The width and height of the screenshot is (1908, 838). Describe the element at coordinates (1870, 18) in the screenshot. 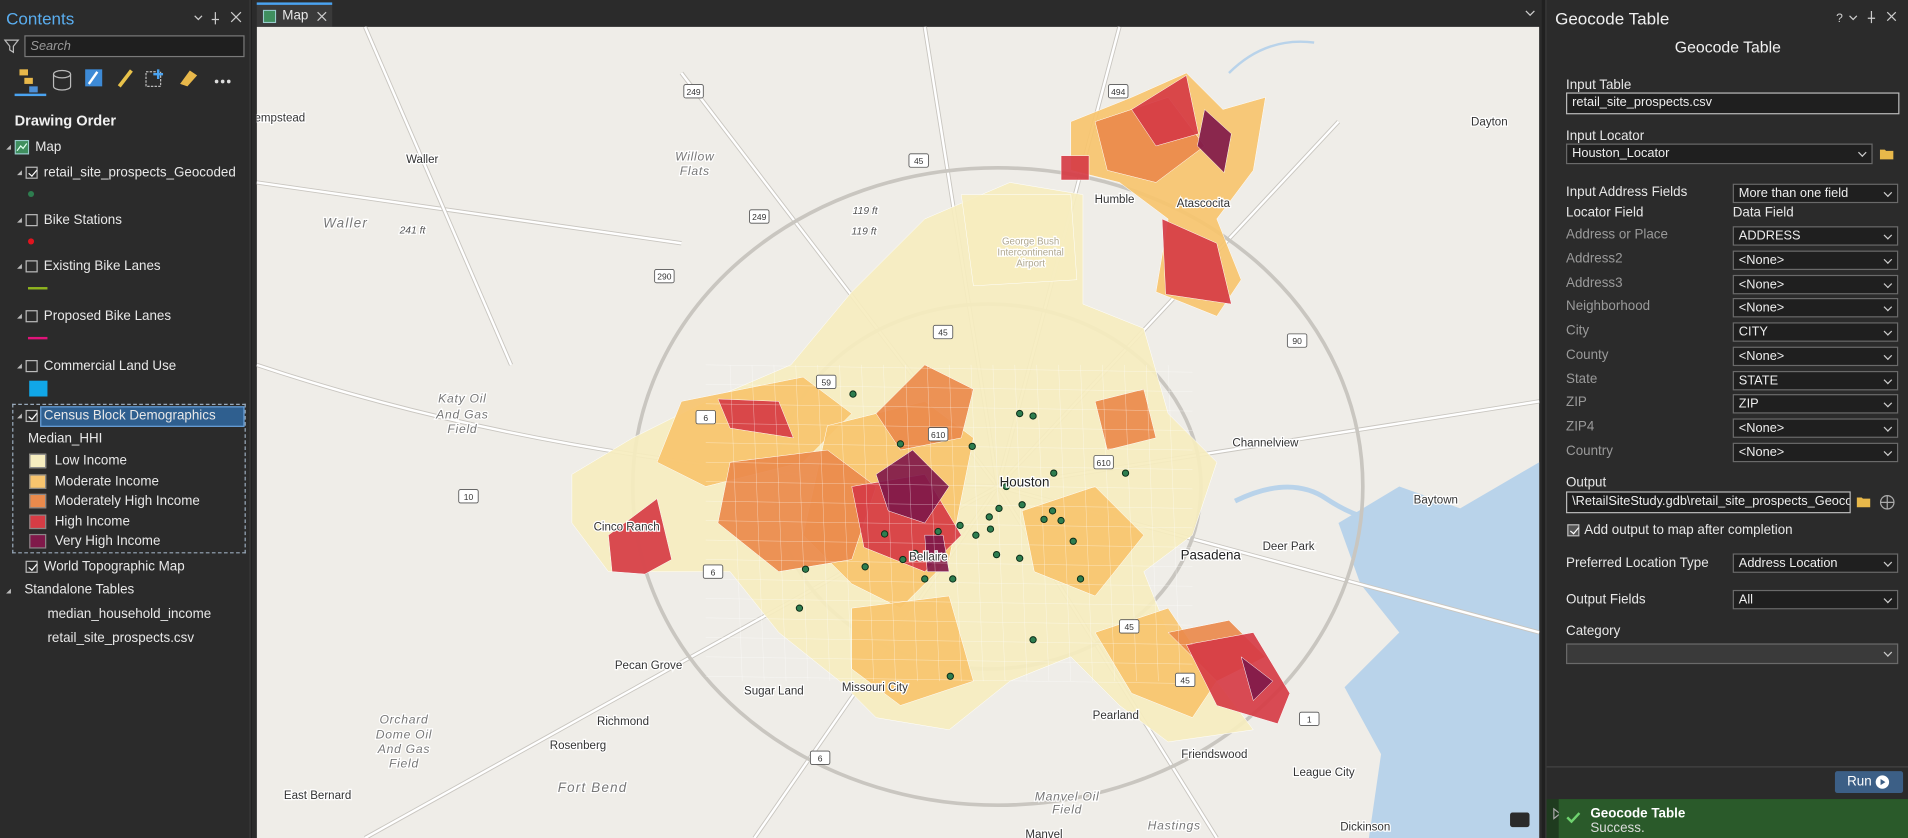

I see `pane-controls: ?` at that location.